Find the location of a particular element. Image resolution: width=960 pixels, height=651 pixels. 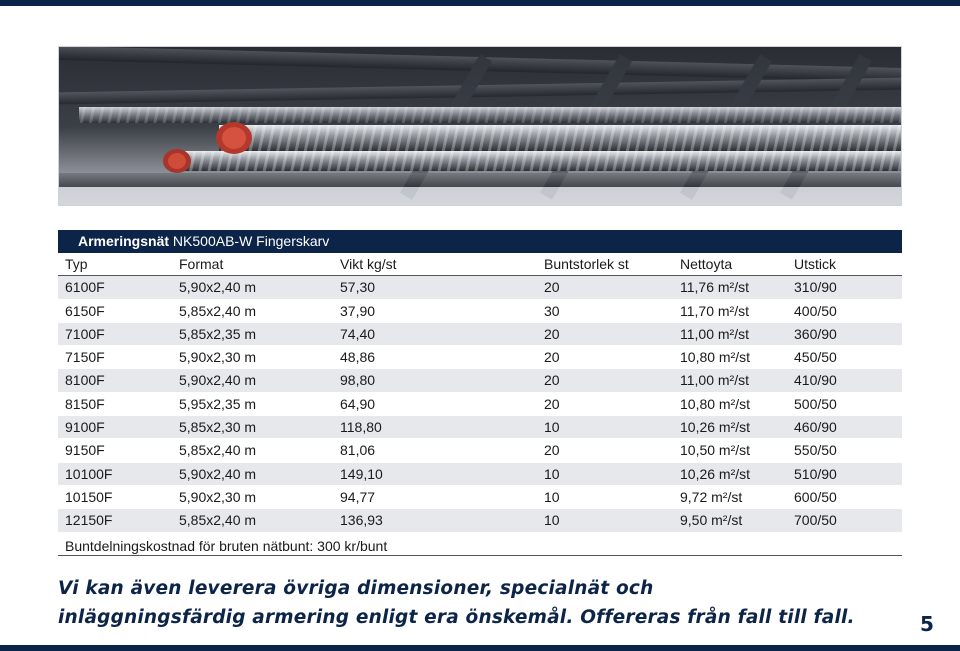

cell-vikt: 64,90 is located at coordinates (358, 403).